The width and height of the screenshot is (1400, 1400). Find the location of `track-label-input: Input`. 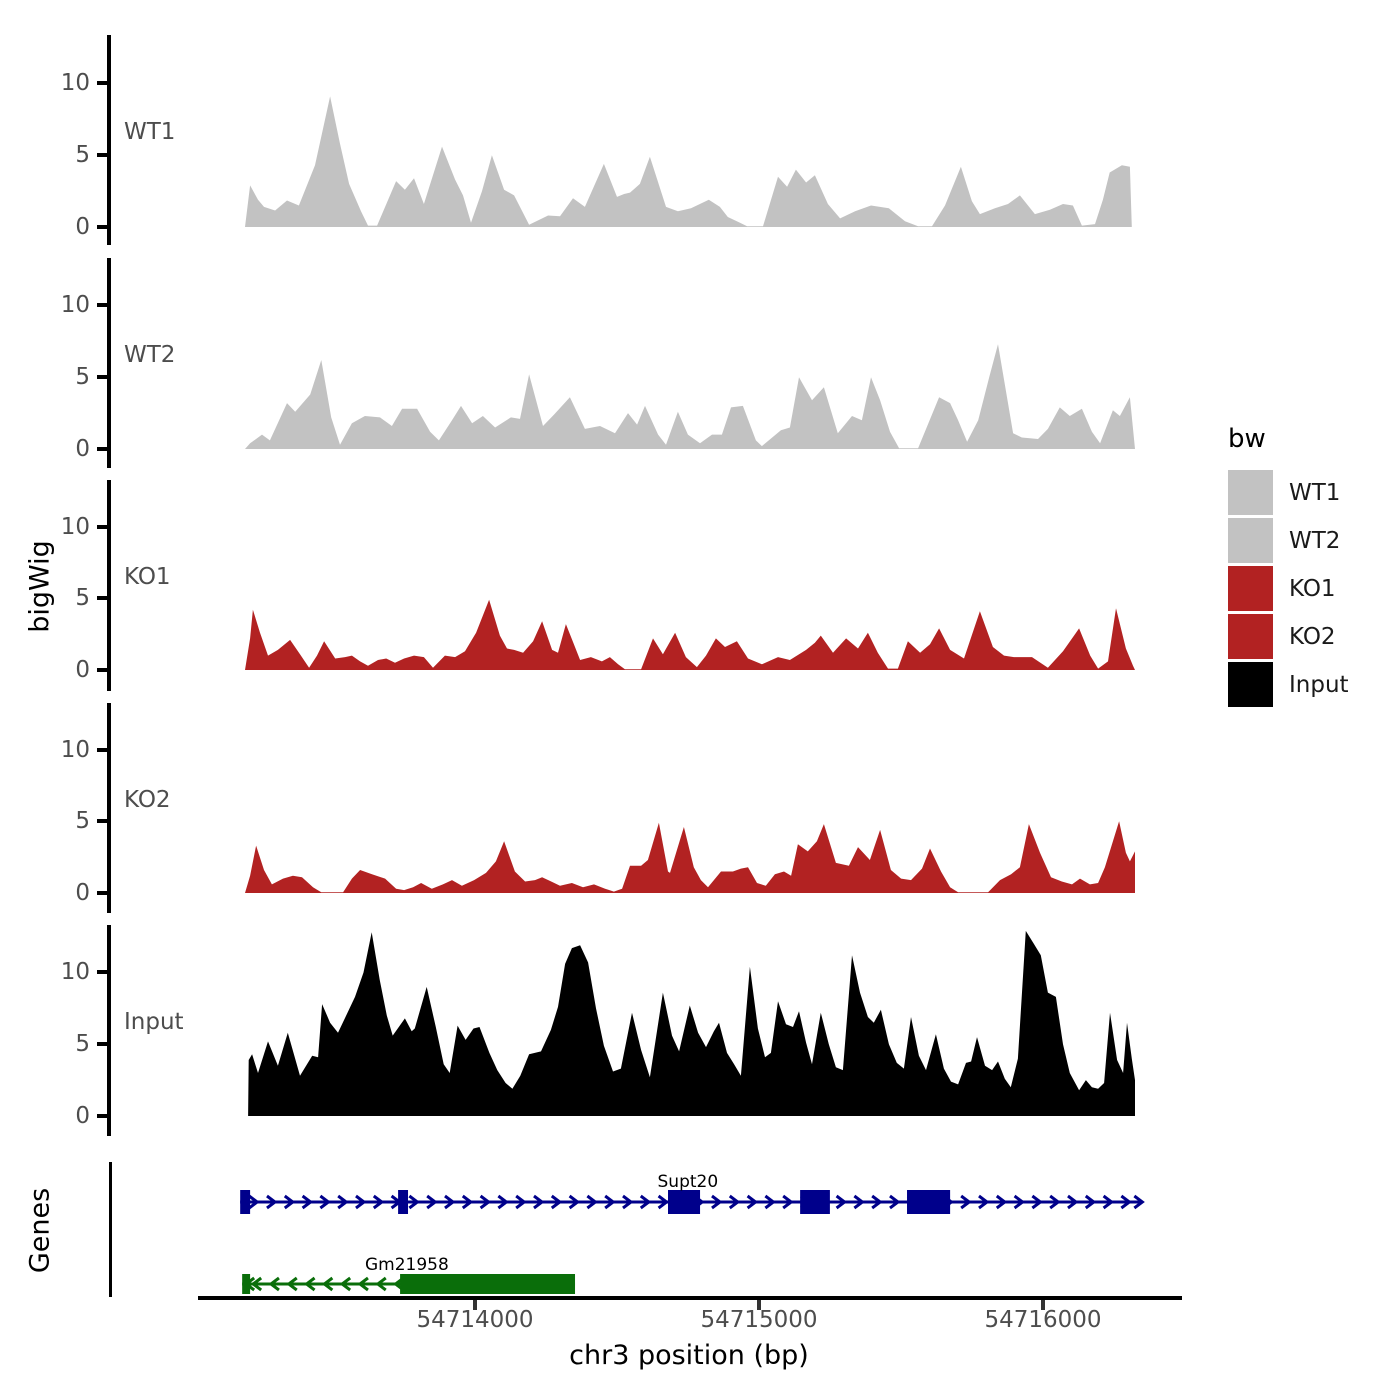

track-label-input: Input is located at coordinates (154, 1022).